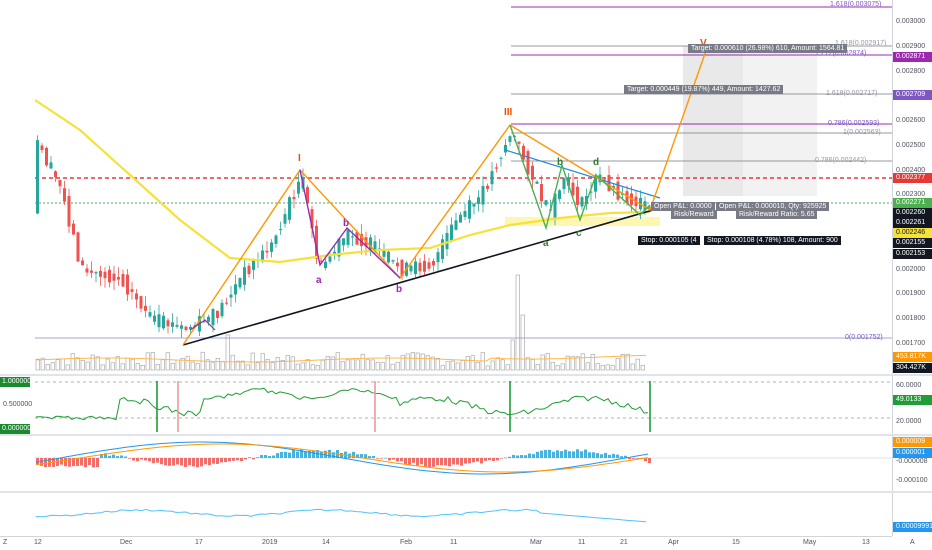  I want to click on risk-reward-tag-1: Risk/Reward, so click(694, 214).